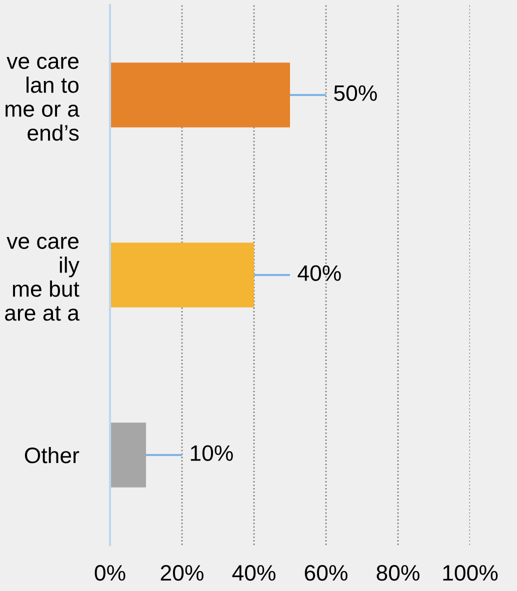 This screenshot has width=517, height=591. I want to click on x-tick-label: 80%, so click(398, 573).